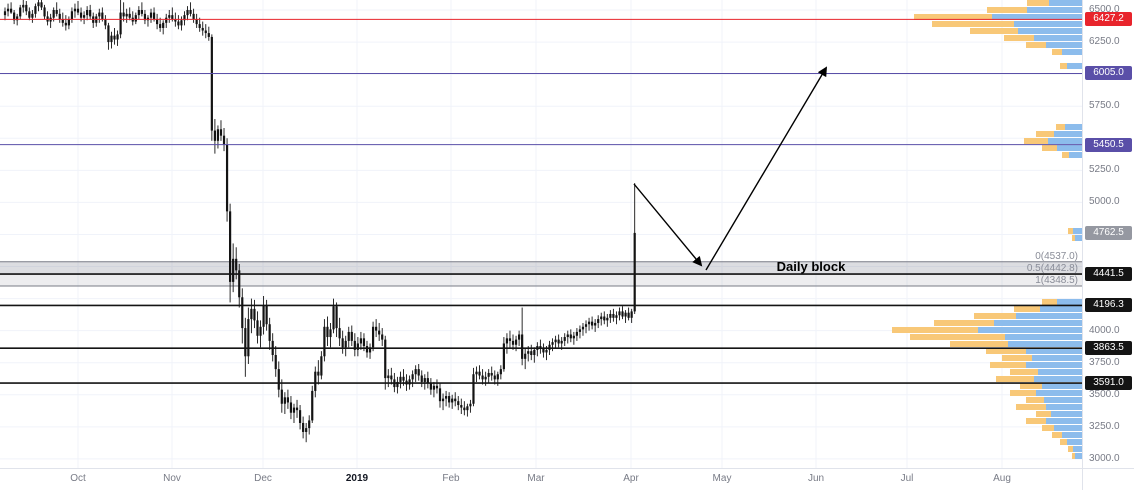 This screenshot has width=1134, height=490. I want to click on fib-band-upper, so click(541, 267).